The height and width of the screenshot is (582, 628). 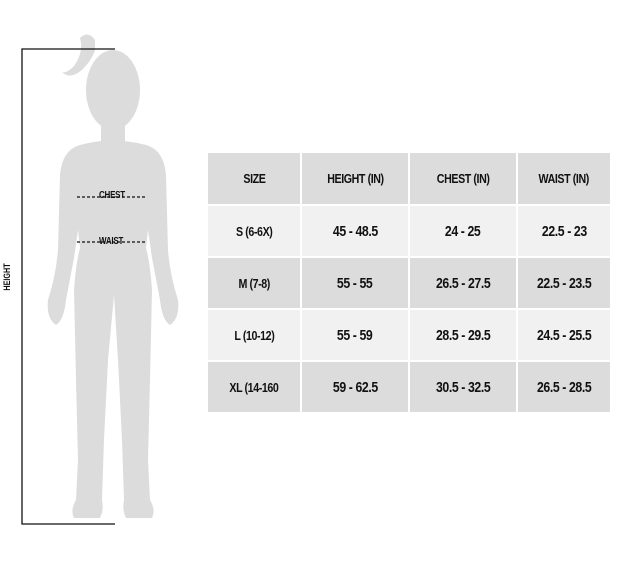 I want to click on cell-chest: 24 - 25, so click(x=463, y=231).